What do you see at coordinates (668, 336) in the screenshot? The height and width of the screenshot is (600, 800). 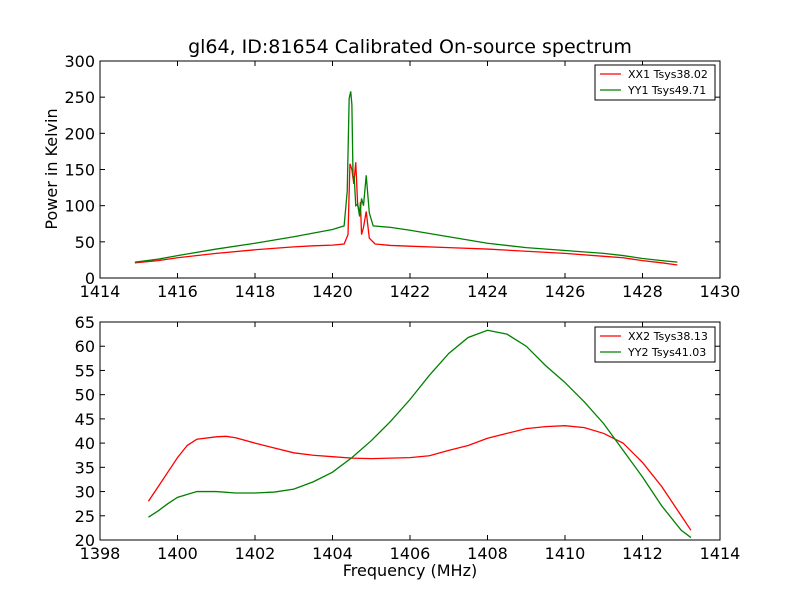 I see `bottom-legend-label-0: XX2 Tsys38.13` at bounding box center [668, 336].